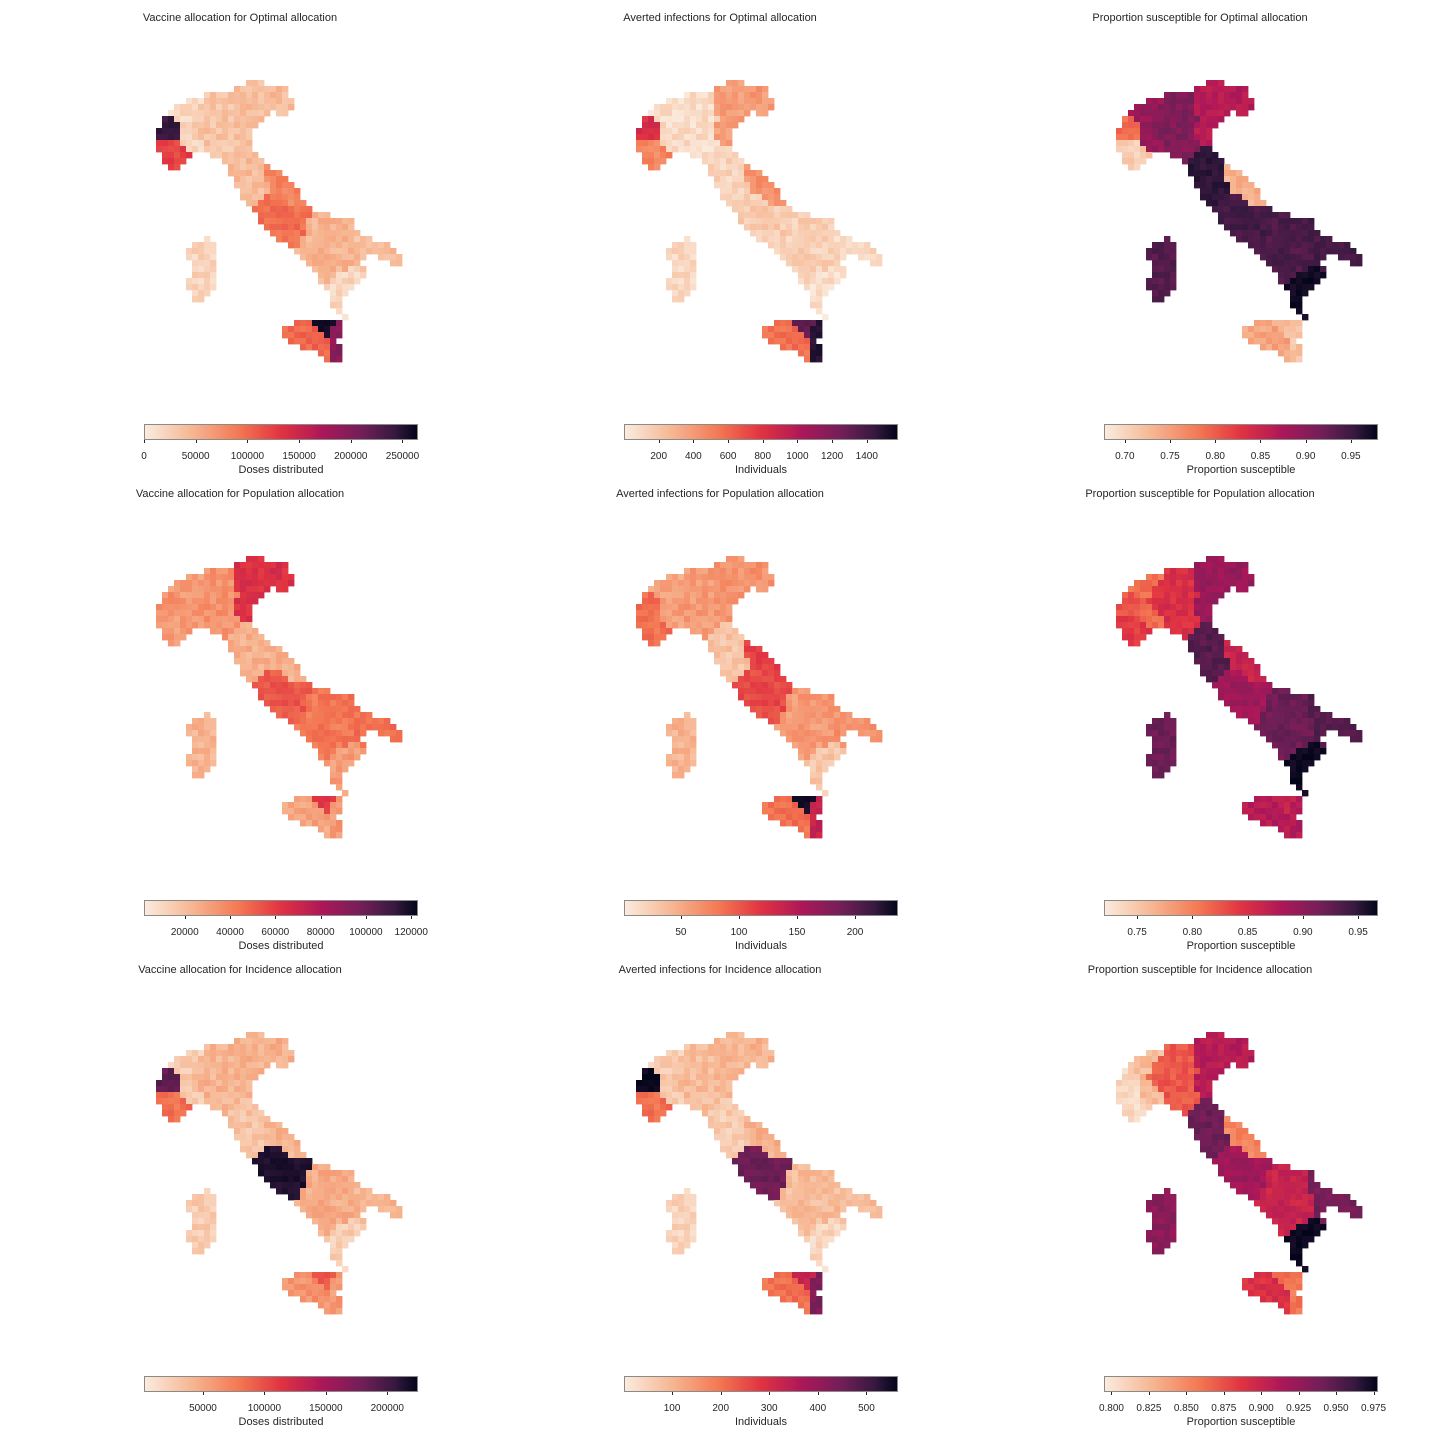 This screenshot has width=1440, height=1440. What do you see at coordinates (281, 946) in the screenshot?
I see `colorbar-label: Doses distributed` at bounding box center [281, 946].